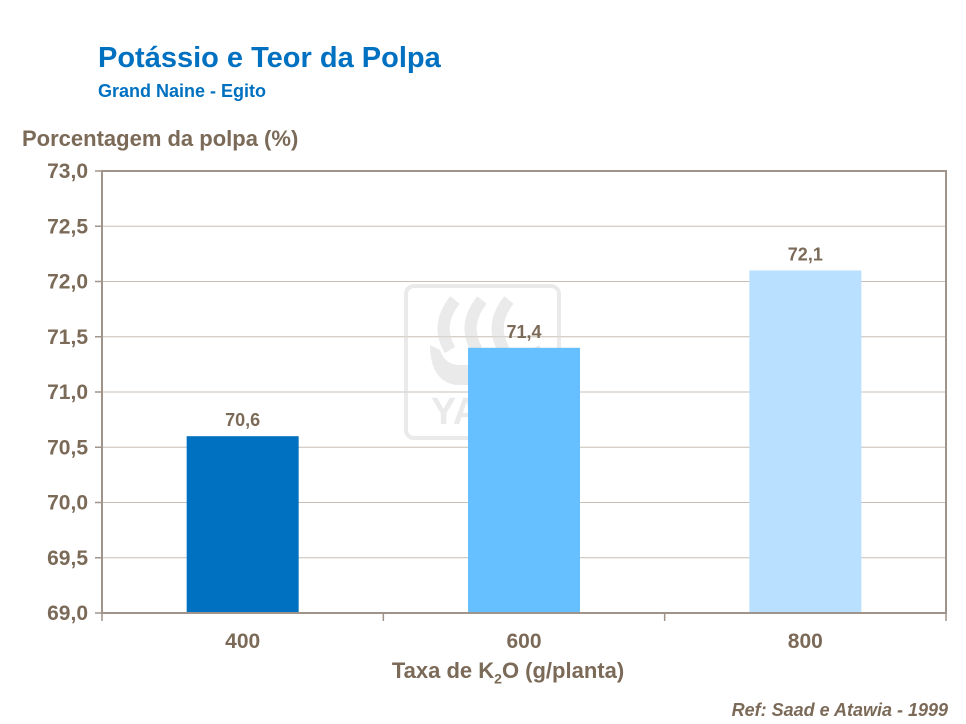 This screenshot has width=966, height=724. Describe the element at coordinates (67, 503) in the screenshot. I see `y-tick-label: 70,0` at that location.